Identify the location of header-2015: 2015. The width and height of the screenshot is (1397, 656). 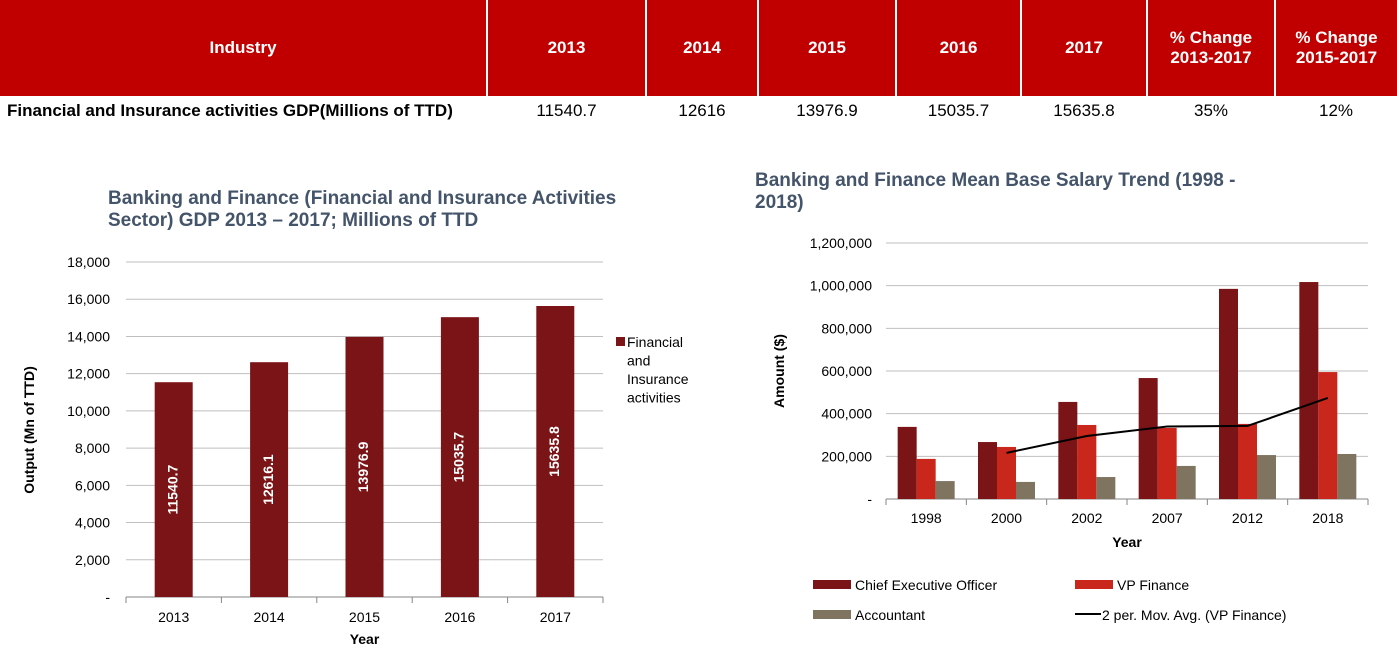
(827, 48).